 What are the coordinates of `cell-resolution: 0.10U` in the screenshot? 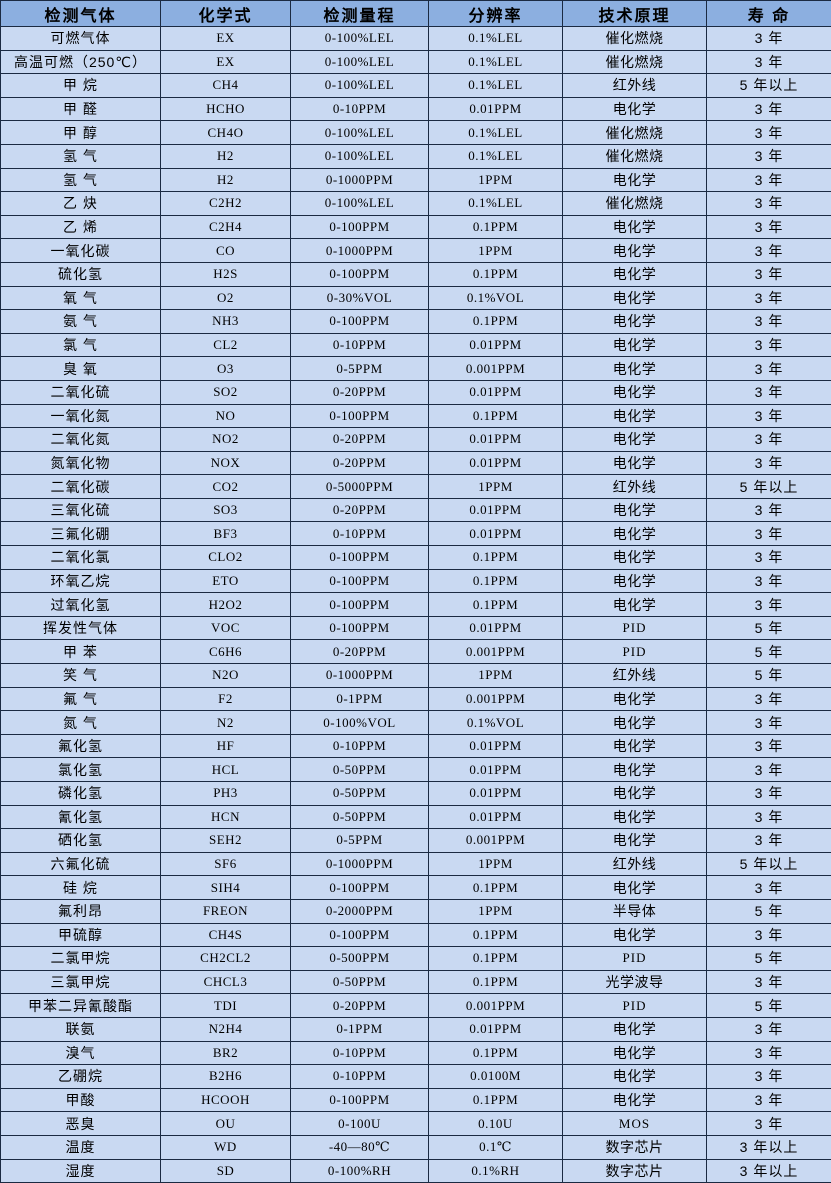 It's located at (496, 1124).